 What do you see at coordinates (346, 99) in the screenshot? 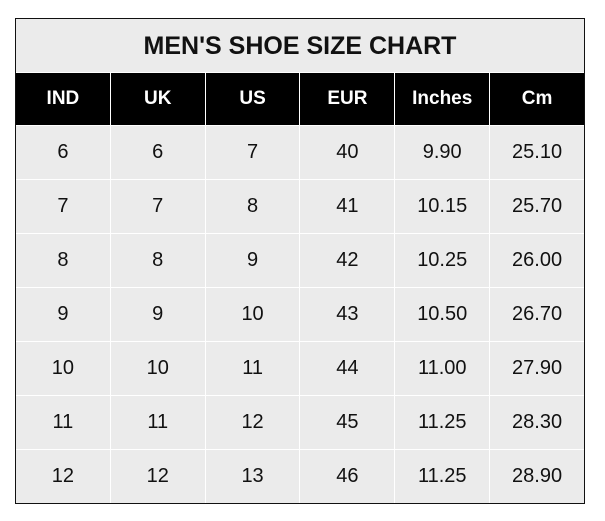
I see `column-header: EUR` at bounding box center [346, 99].